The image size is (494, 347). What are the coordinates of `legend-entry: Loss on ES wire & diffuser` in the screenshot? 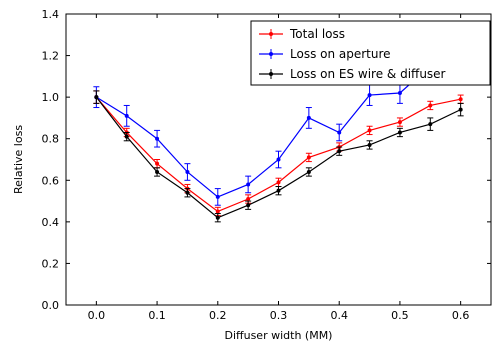 It's located at (352, 74).